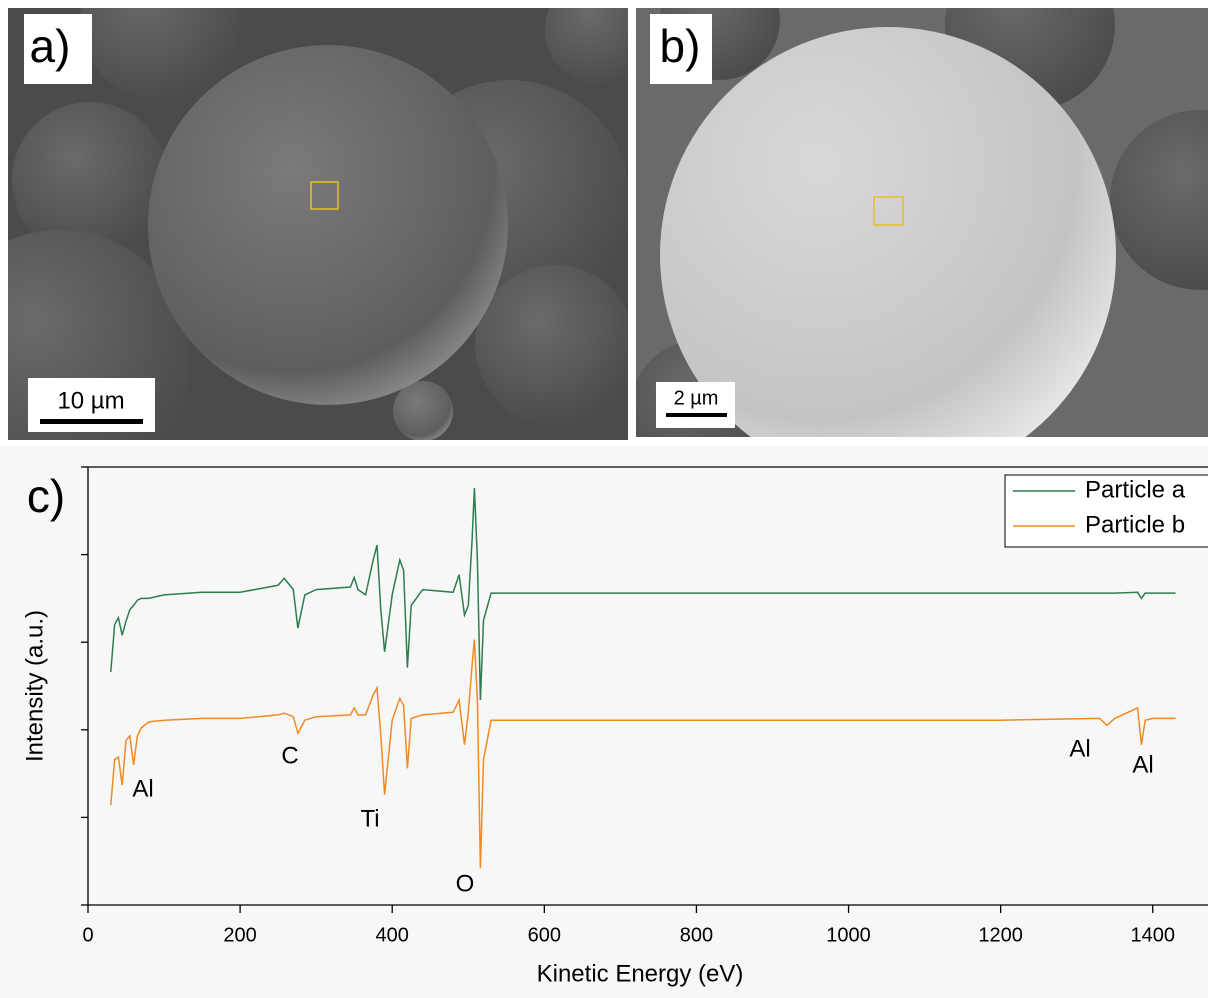  What do you see at coordinates (1000, 935) in the screenshot?
I see `x-tick-label: 1200` at bounding box center [1000, 935].